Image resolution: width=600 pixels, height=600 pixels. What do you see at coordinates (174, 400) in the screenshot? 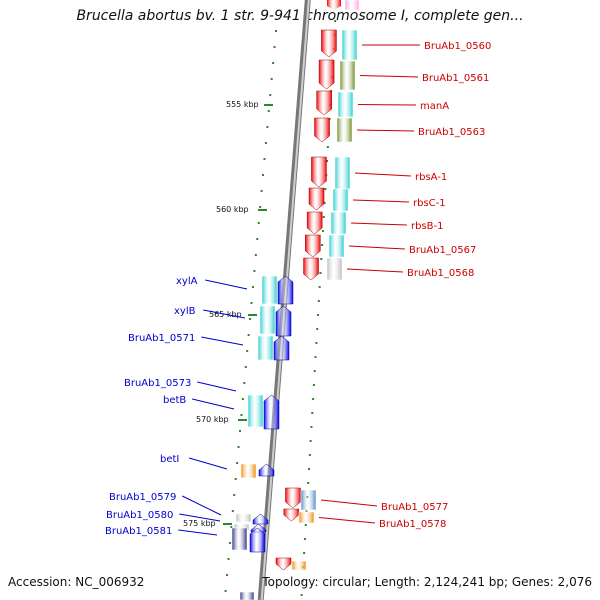
I see `reverse-gene-label: betB` at bounding box center [174, 400].